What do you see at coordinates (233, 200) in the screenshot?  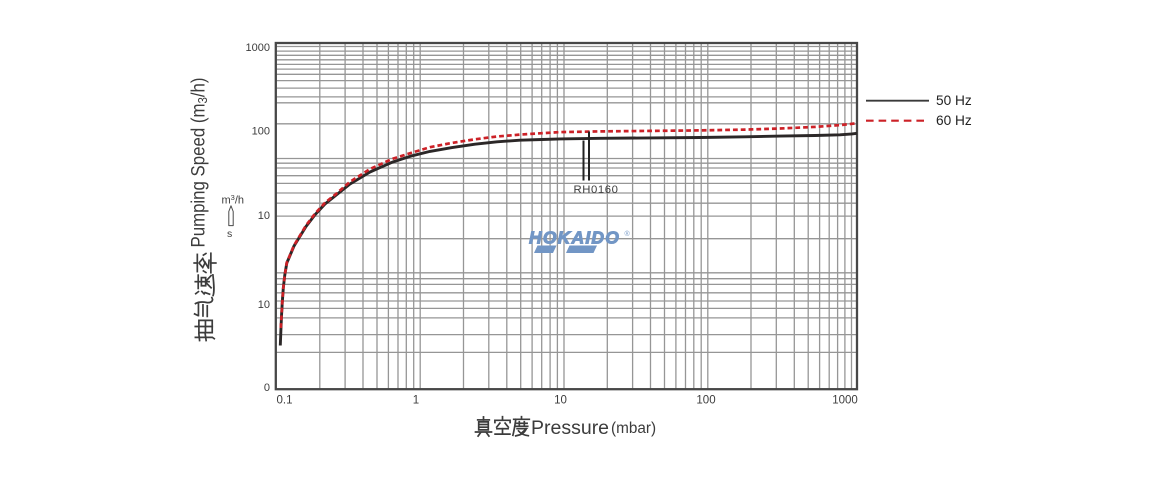 I see `svg-text: m3/h` at bounding box center [233, 200].